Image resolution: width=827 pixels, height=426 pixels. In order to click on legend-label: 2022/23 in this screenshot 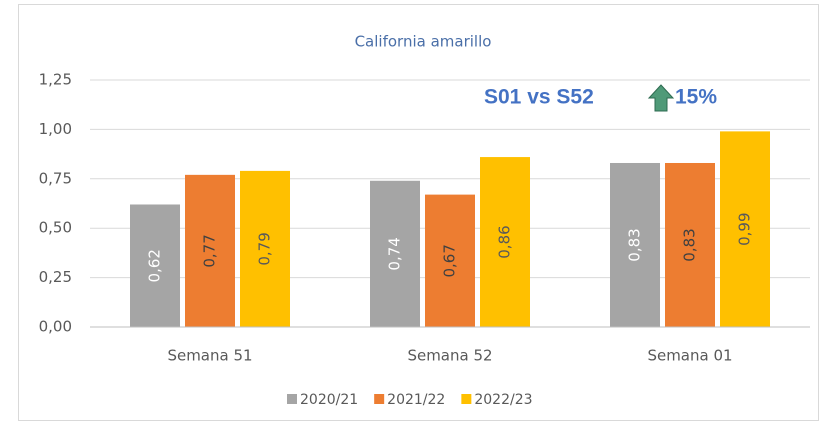, I will do `click(503, 400)`.